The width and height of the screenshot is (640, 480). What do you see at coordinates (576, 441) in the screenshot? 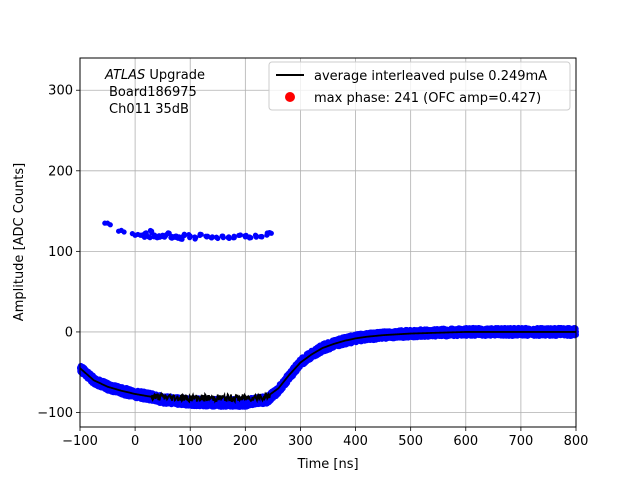
I see `x-tick-label: 800` at bounding box center [576, 441].